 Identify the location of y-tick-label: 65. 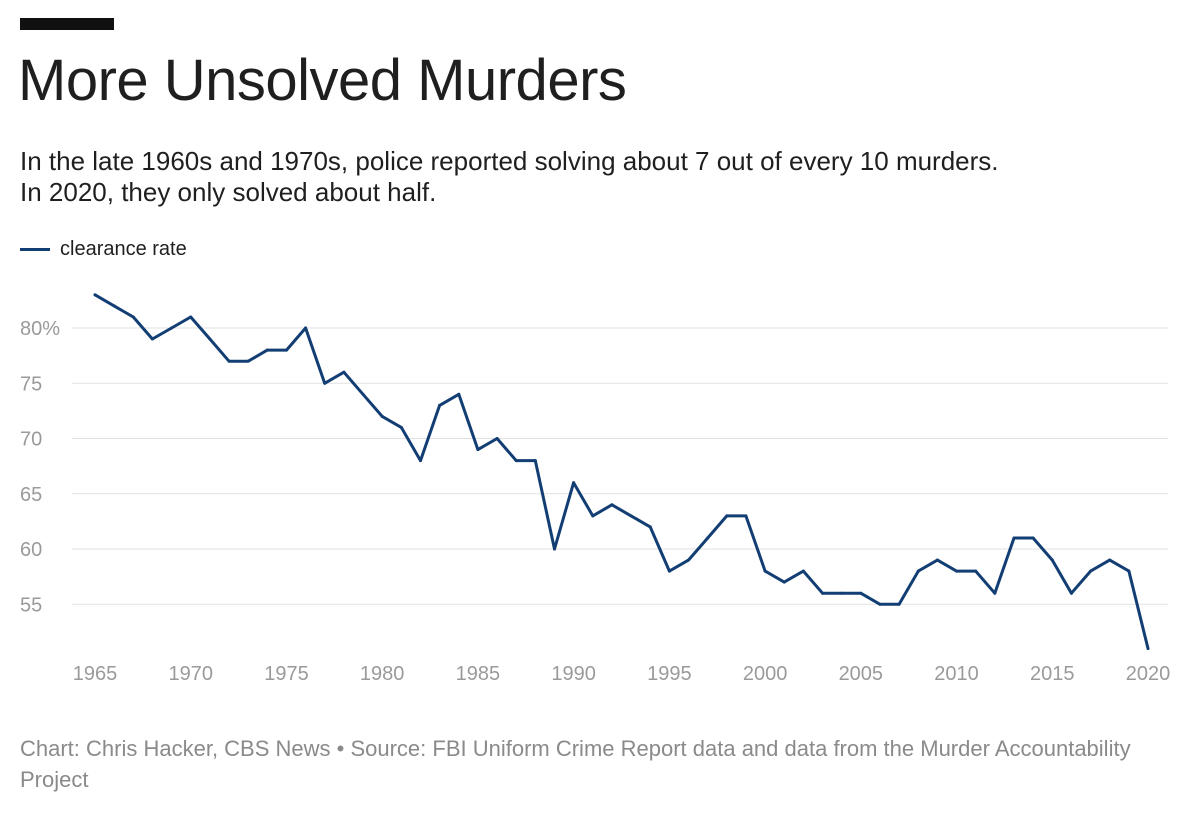
(31, 495).